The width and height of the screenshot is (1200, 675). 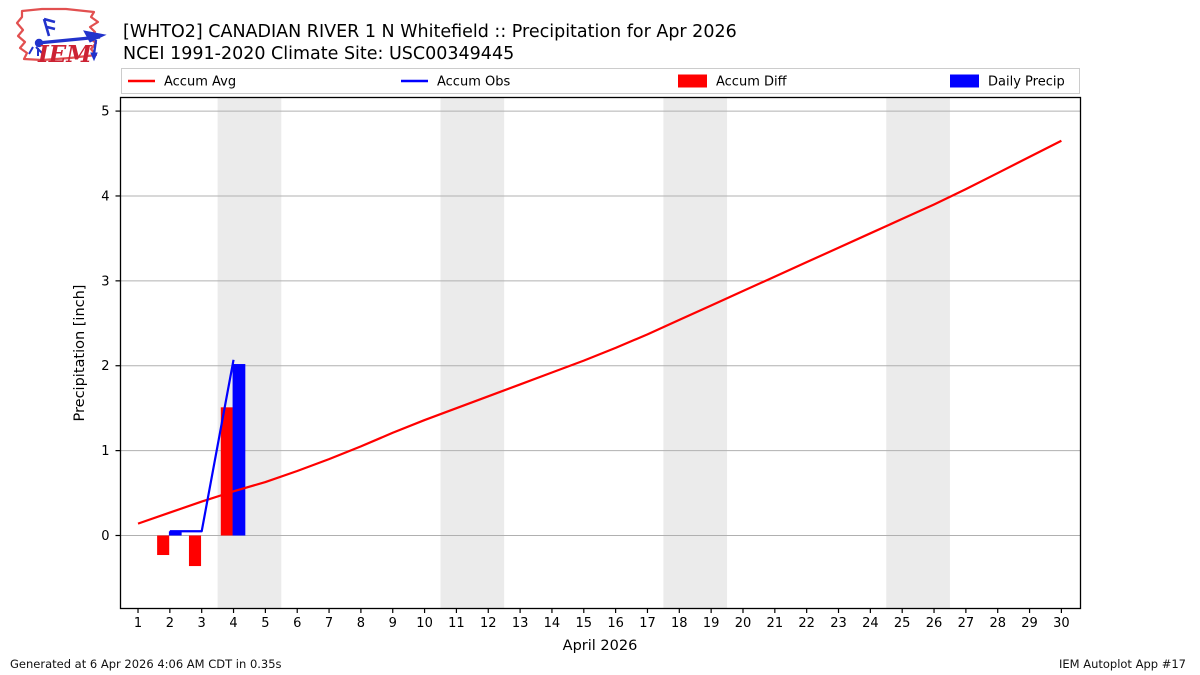 What do you see at coordinates (1026, 82) in the screenshot?
I see `legend-label-daily-precip: Daily Precip` at bounding box center [1026, 82].